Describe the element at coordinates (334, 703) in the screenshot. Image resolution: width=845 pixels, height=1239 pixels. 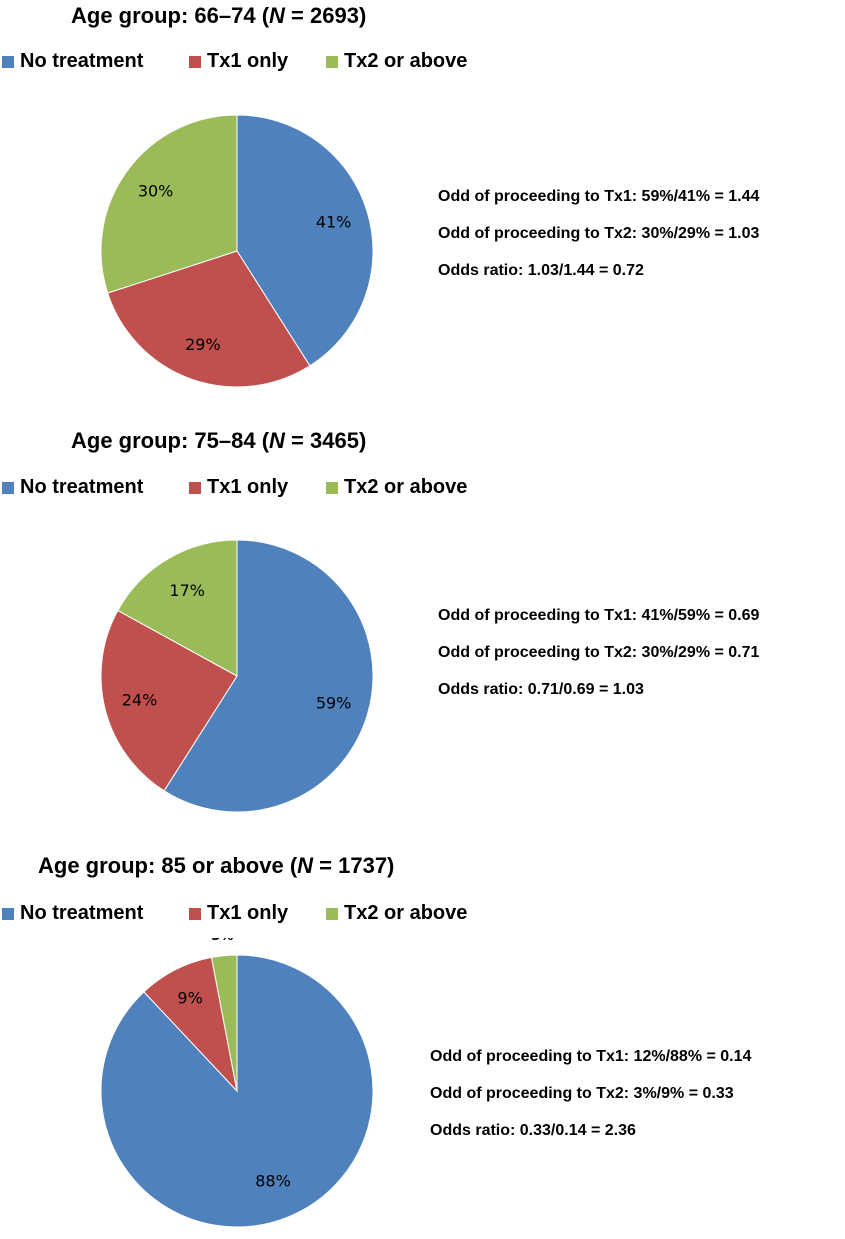
I see `pie-label-no-treatment: 59%` at that location.